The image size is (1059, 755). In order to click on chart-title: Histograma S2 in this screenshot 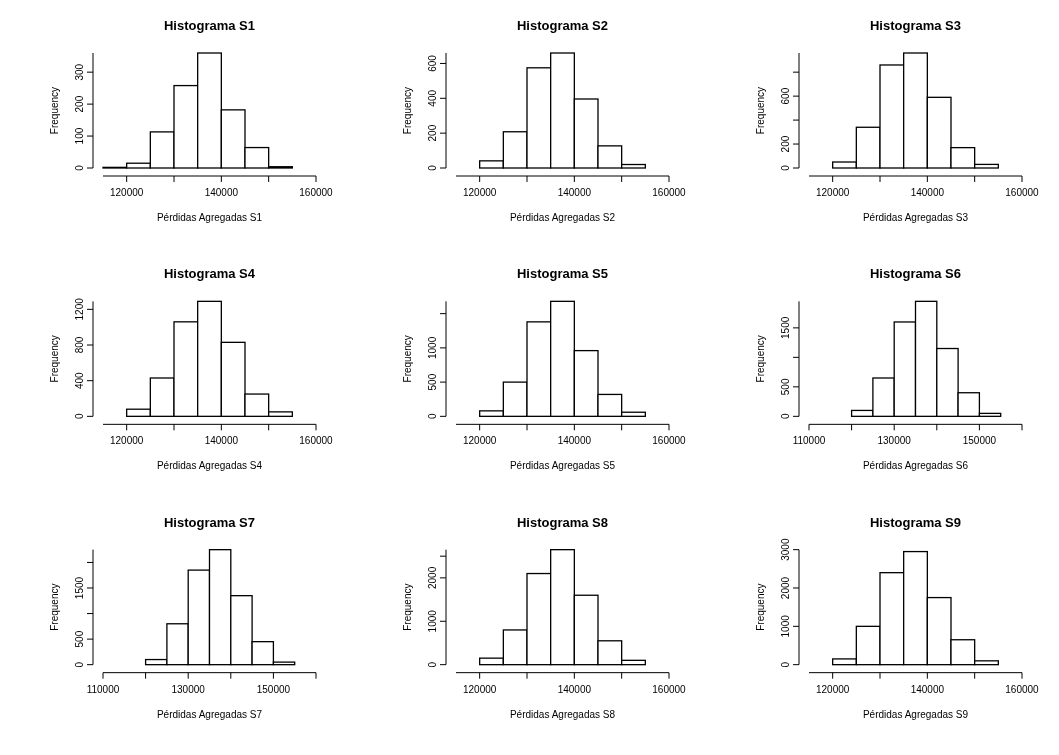, I will do `click(562, 25)`.